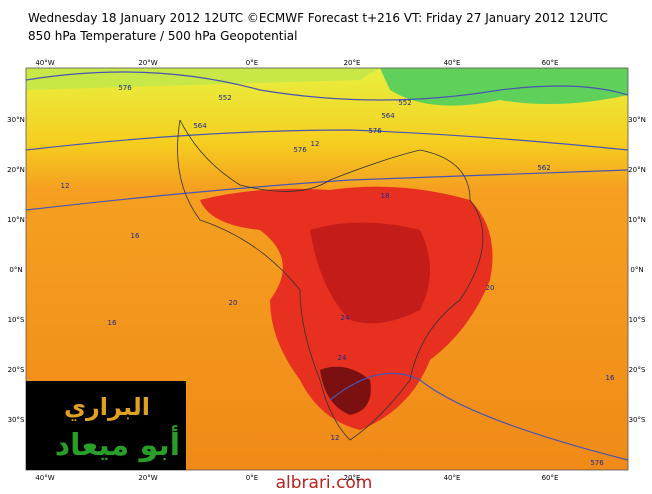 The height and width of the screenshot is (494, 652). Describe the element at coordinates (385, 196) in the screenshot. I see `contour-label: 18` at that location.